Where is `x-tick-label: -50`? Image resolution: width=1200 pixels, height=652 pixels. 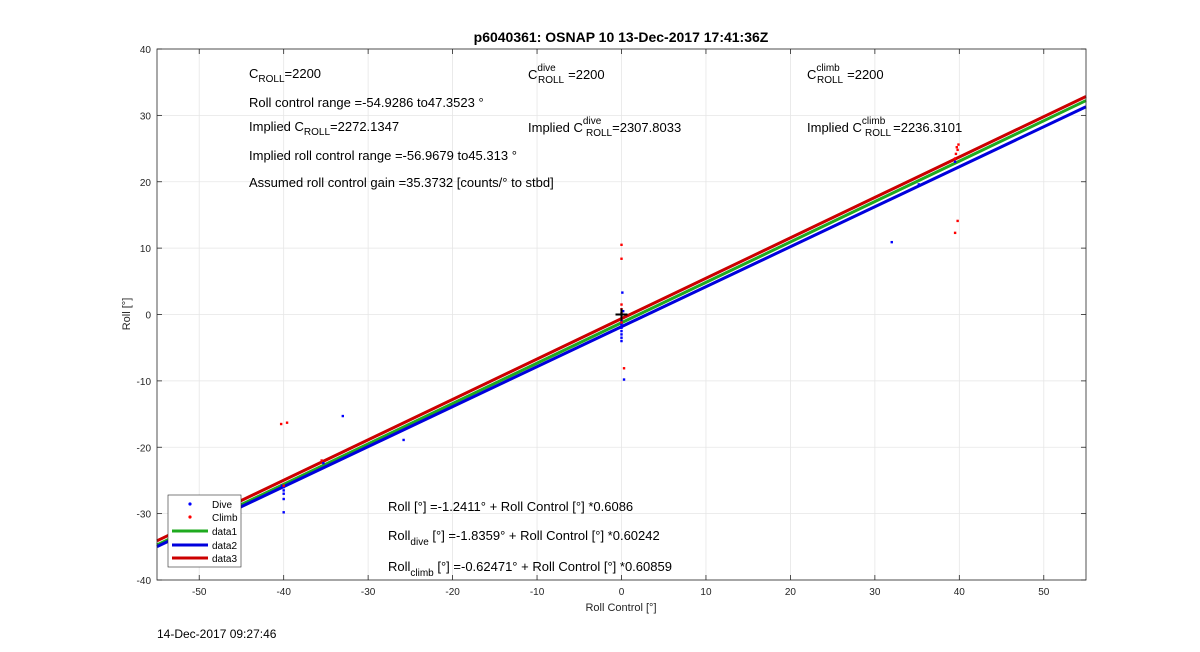
x-tick-label: -50 is located at coordinates (199, 592).